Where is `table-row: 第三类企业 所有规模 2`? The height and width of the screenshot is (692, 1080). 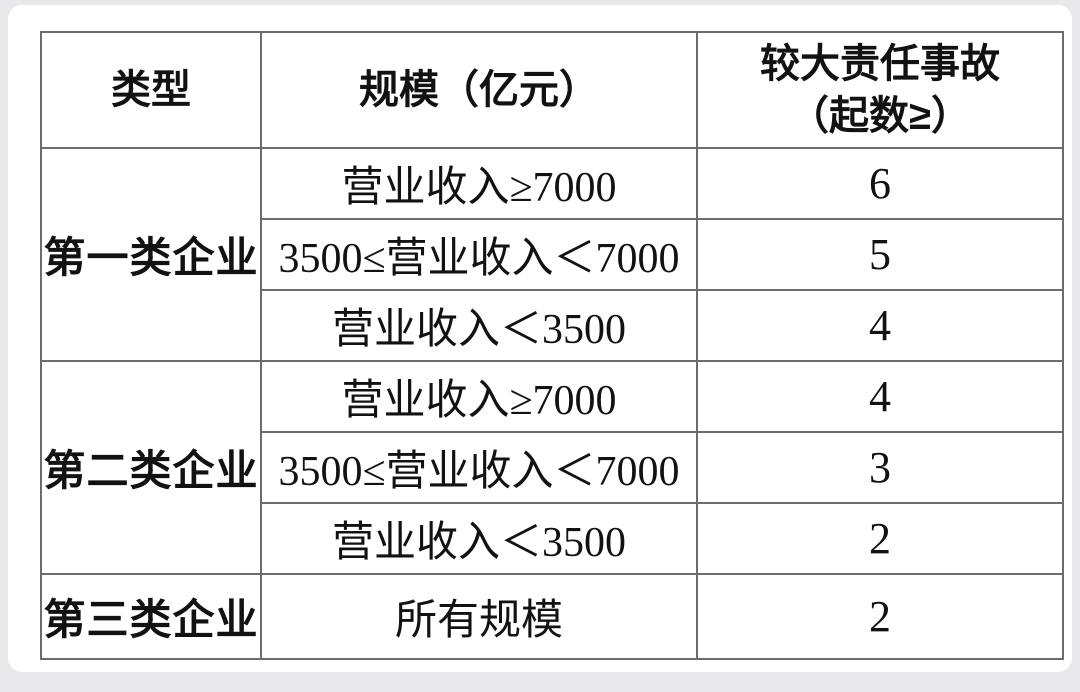
table-row: 第三类企业 所有规模 2 is located at coordinates (552, 616).